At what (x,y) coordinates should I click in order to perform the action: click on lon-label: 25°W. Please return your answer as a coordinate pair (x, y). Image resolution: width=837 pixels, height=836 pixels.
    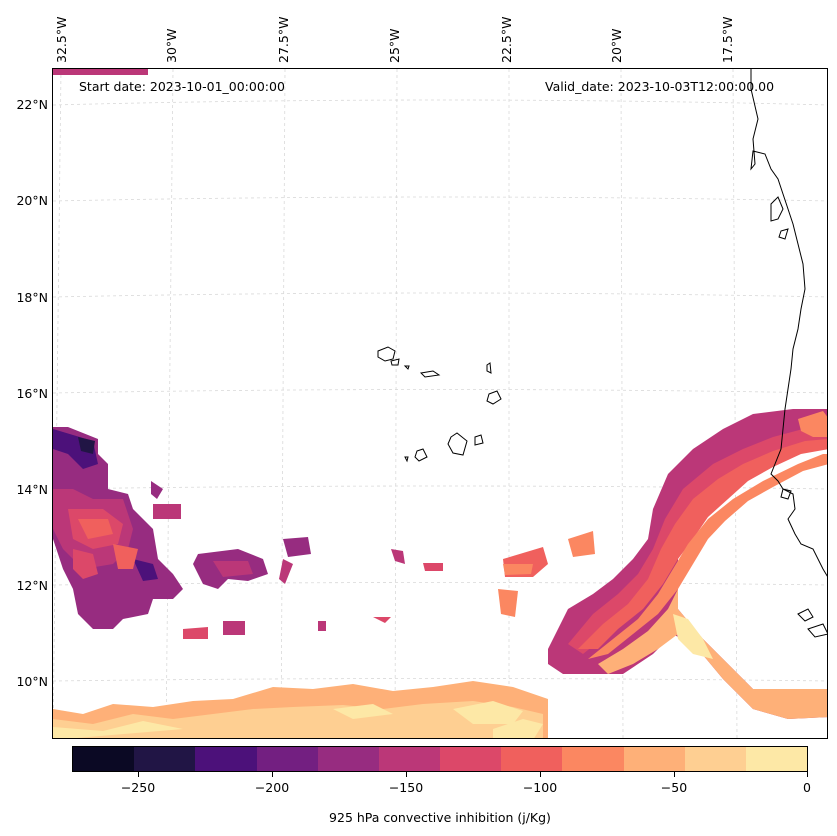
    Looking at the image, I should click on (394, 45).